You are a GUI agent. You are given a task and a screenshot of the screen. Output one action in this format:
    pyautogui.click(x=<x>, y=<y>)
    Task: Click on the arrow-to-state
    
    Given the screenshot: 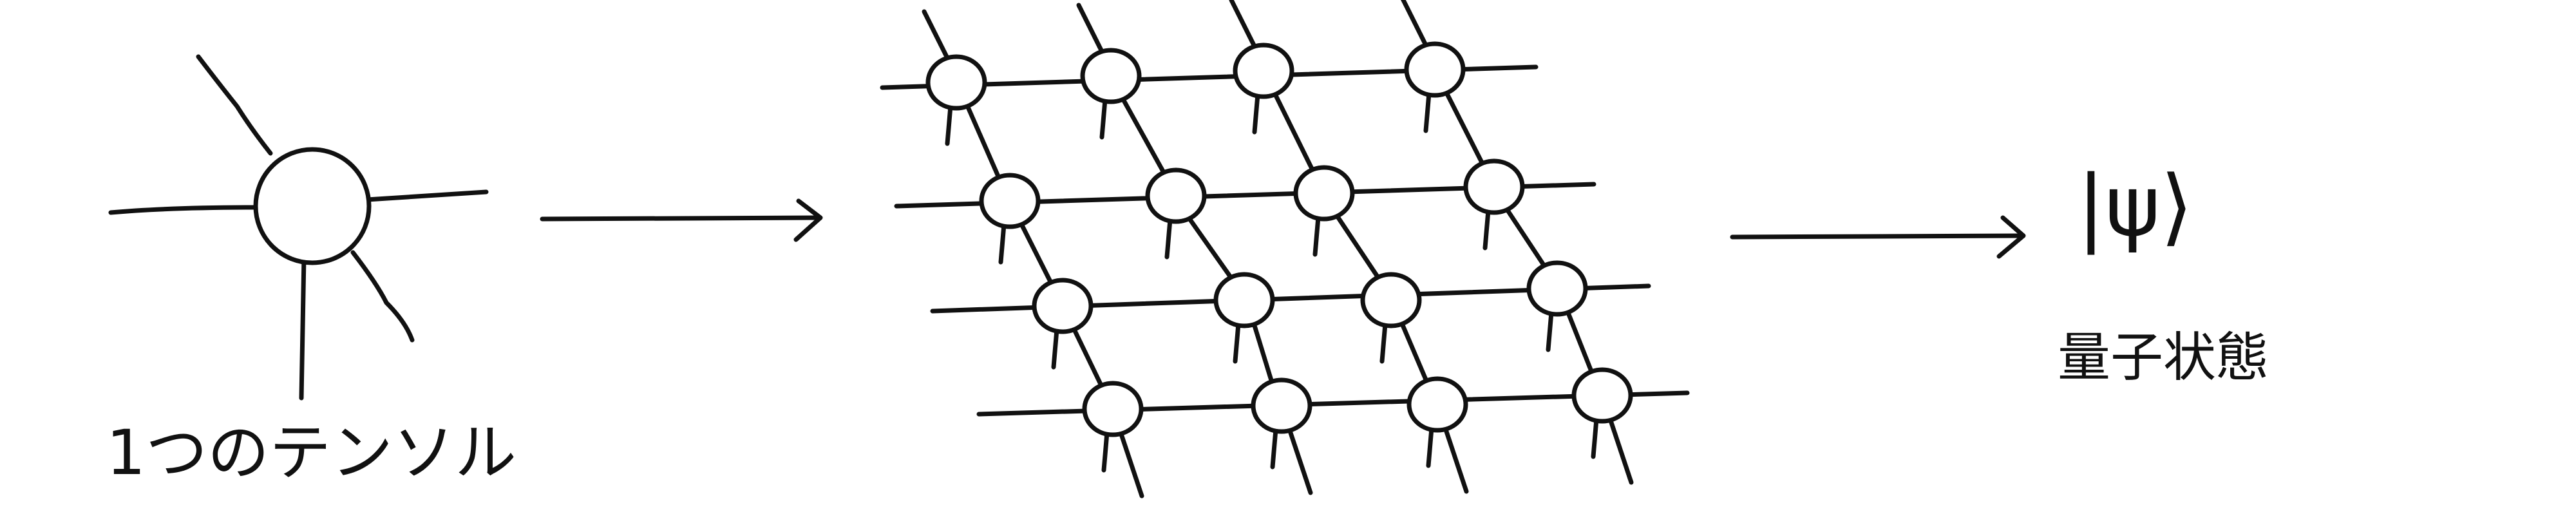 What is the action you would take?
    pyautogui.click(x=1878, y=237)
    